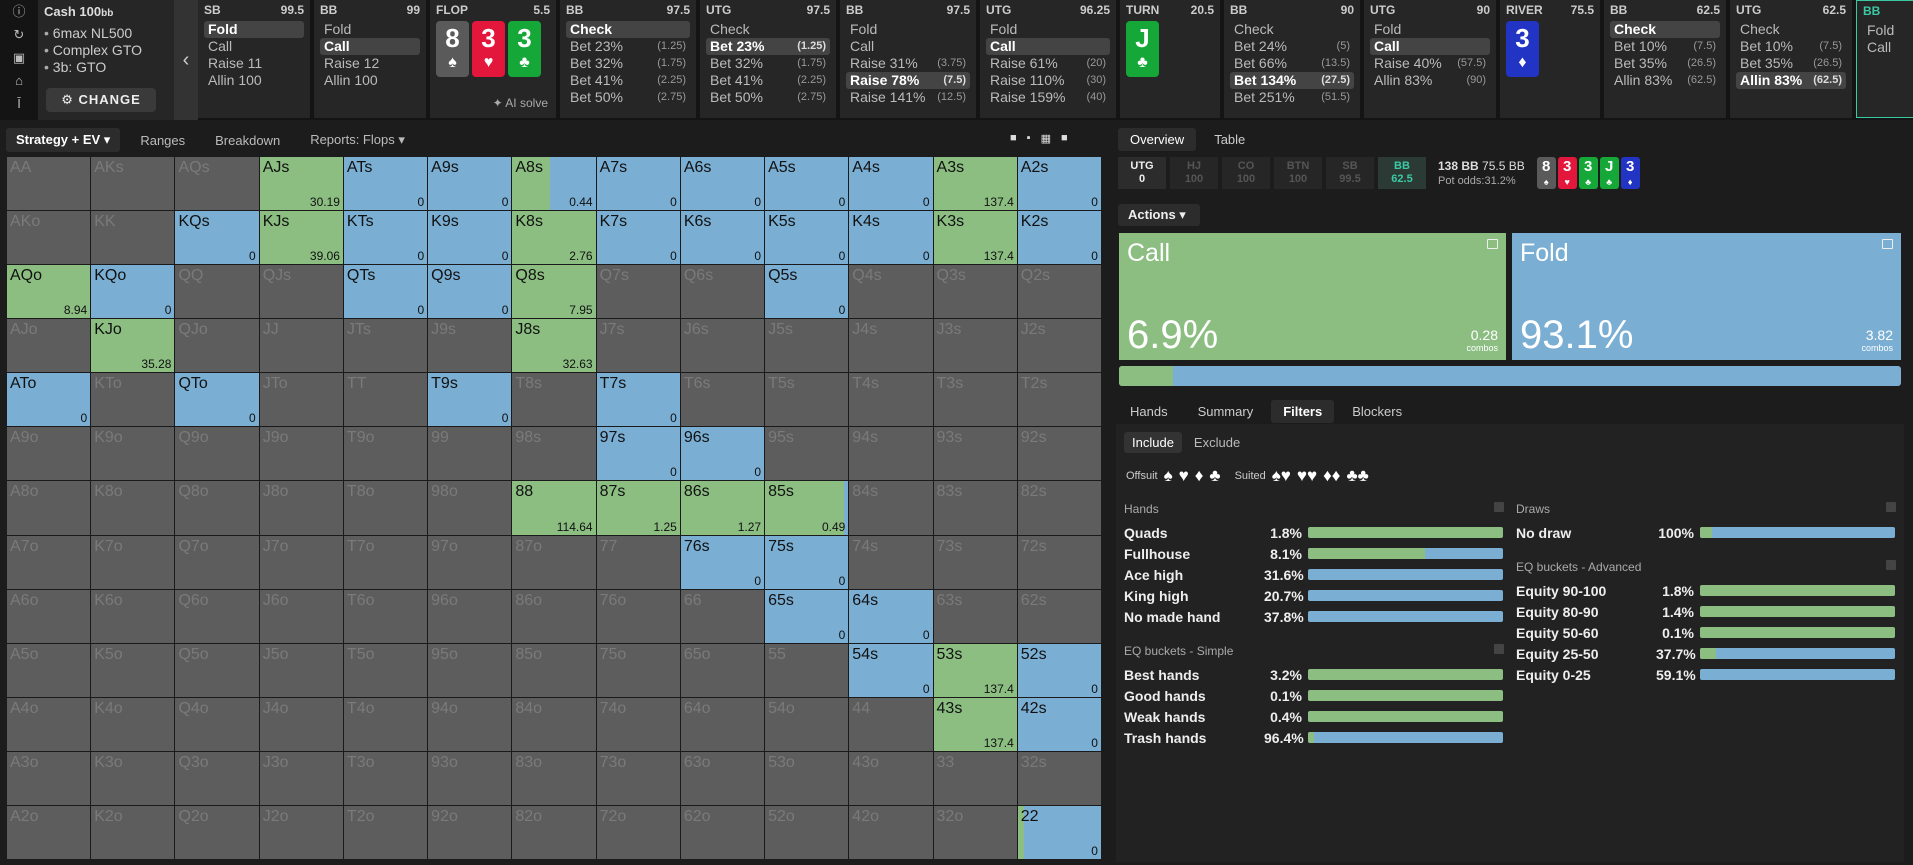 The width and height of the screenshot is (1913, 865). Describe the element at coordinates (133, 400) in the screenshot. I see `hand-cell: KTo` at that location.